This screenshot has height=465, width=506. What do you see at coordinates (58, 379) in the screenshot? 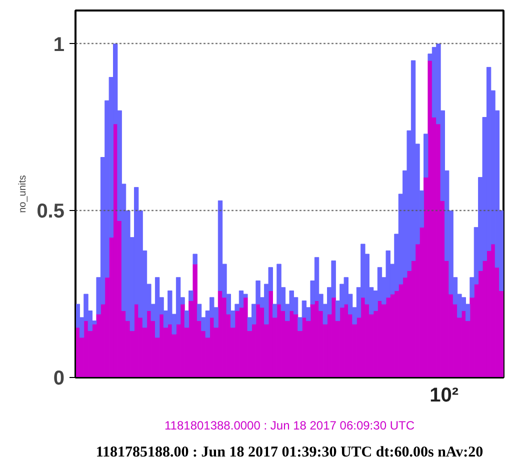
I see `y-tick-label: 0` at bounding box center [58, 379].